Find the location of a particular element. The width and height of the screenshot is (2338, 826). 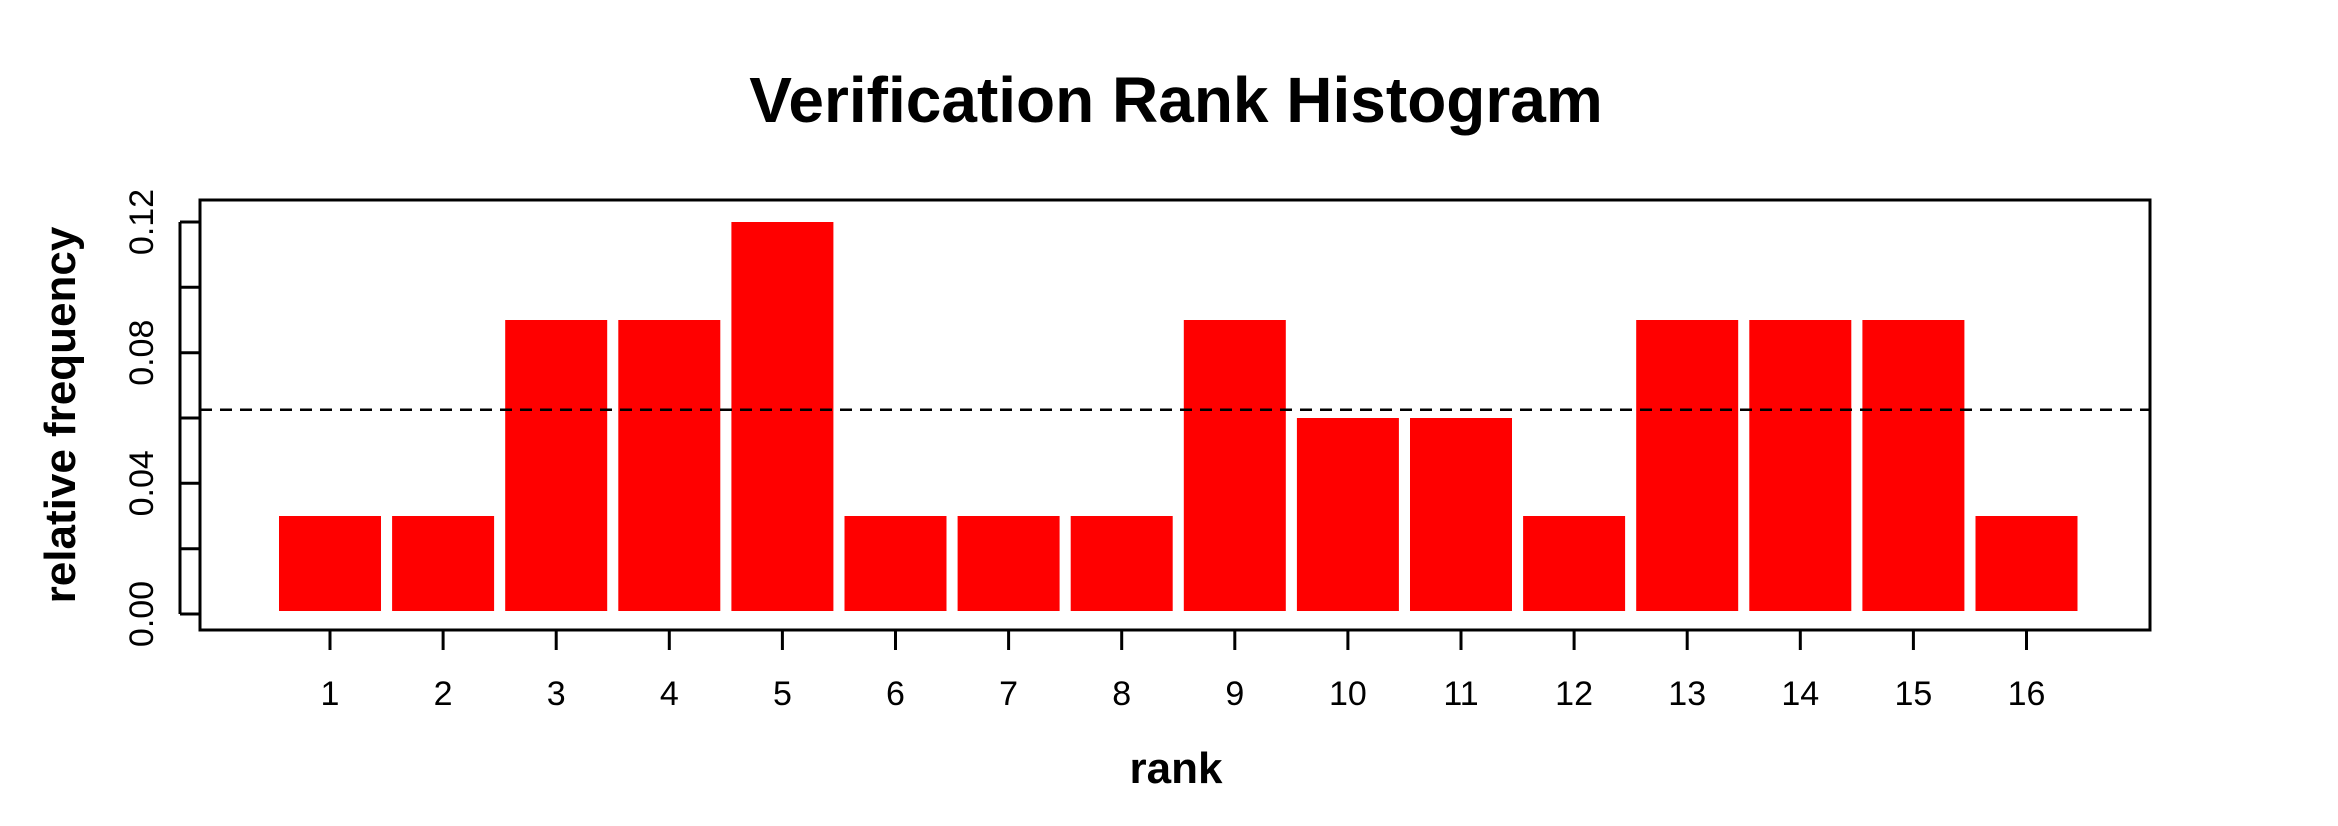

y-tick-label: 0.12 is located at coordinates (142, 222).